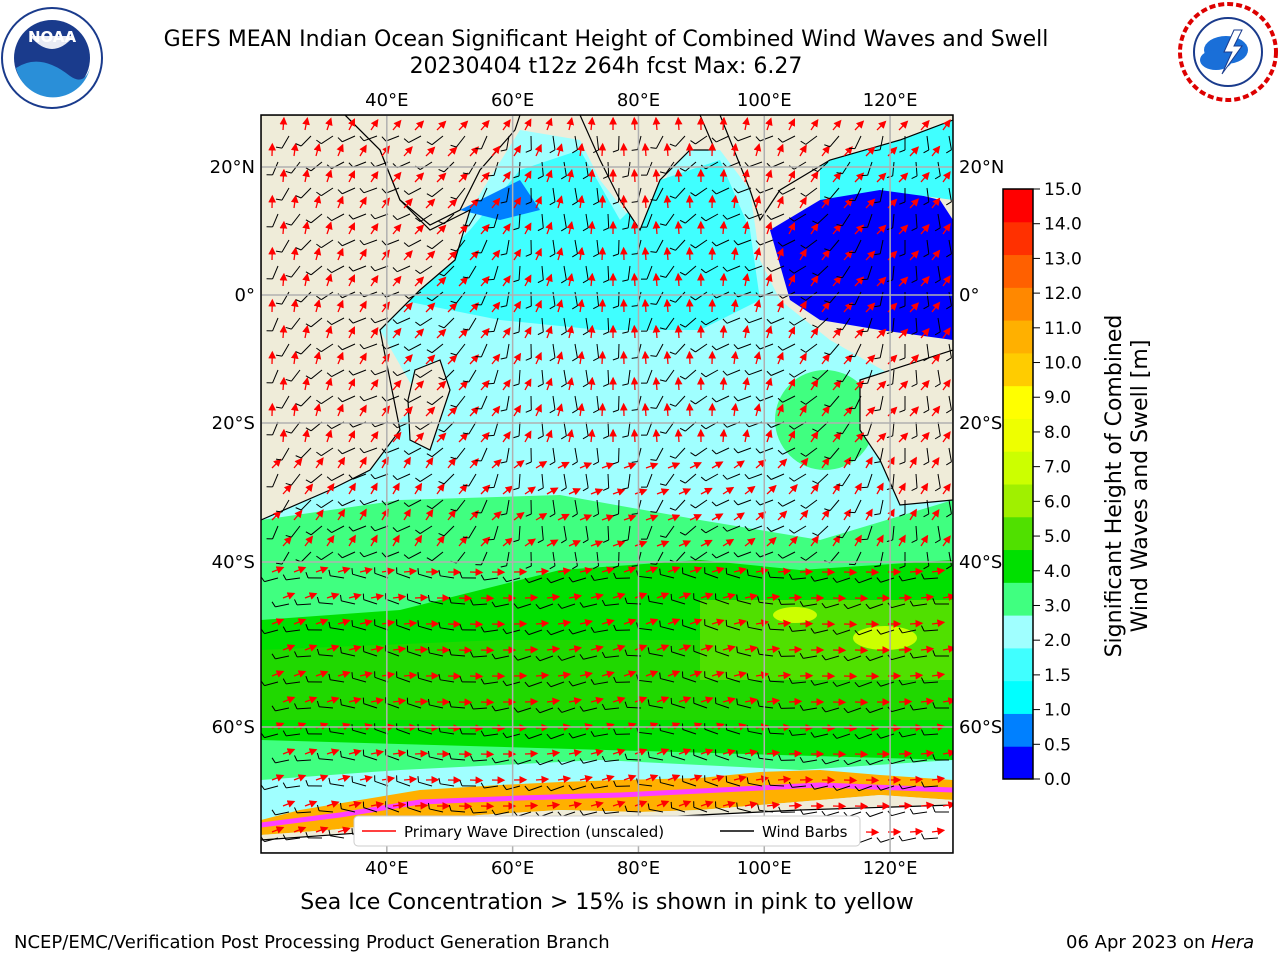 This screenshot has height=960, width=1280. I want to click on colorbar-tick-label: 11.0, so click(1063, 329).